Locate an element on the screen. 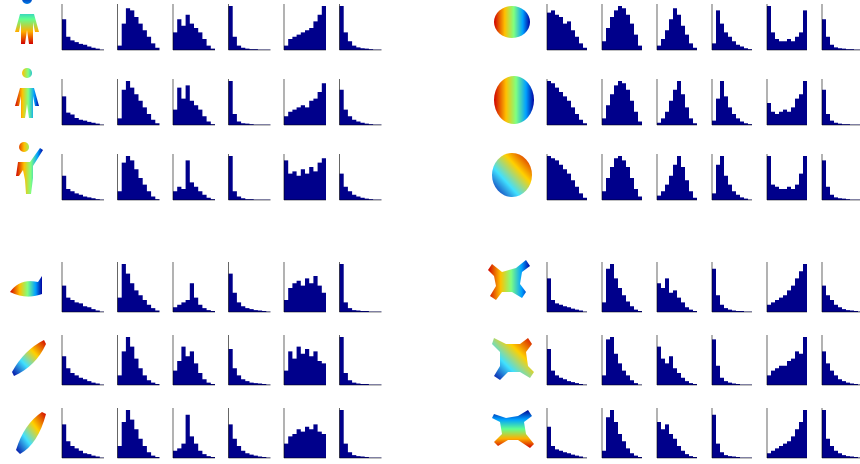 The height and width of the screenshot is (464, 860). human-shapes is located at coordinates (29, 97).